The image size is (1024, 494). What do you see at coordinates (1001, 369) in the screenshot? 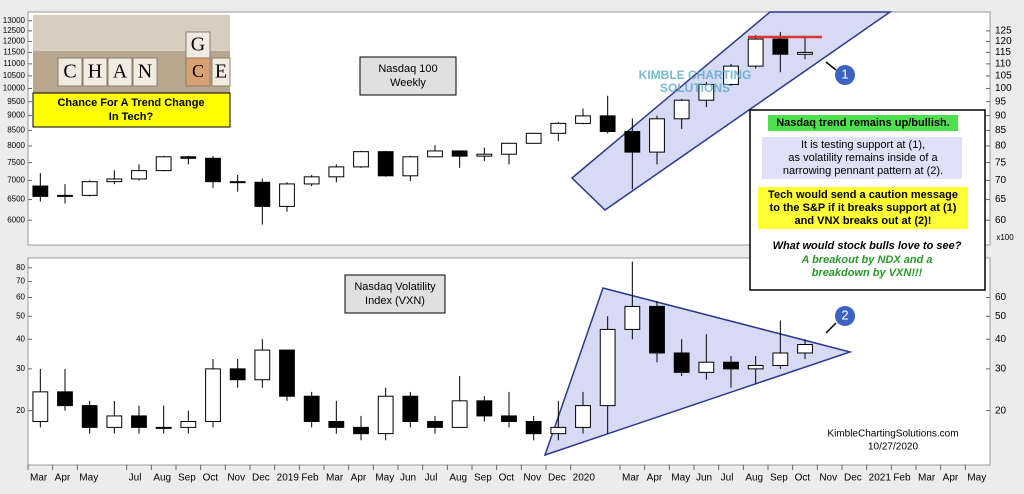
I see `y2-tick-label: 30` at bounding box center [1001, 369].